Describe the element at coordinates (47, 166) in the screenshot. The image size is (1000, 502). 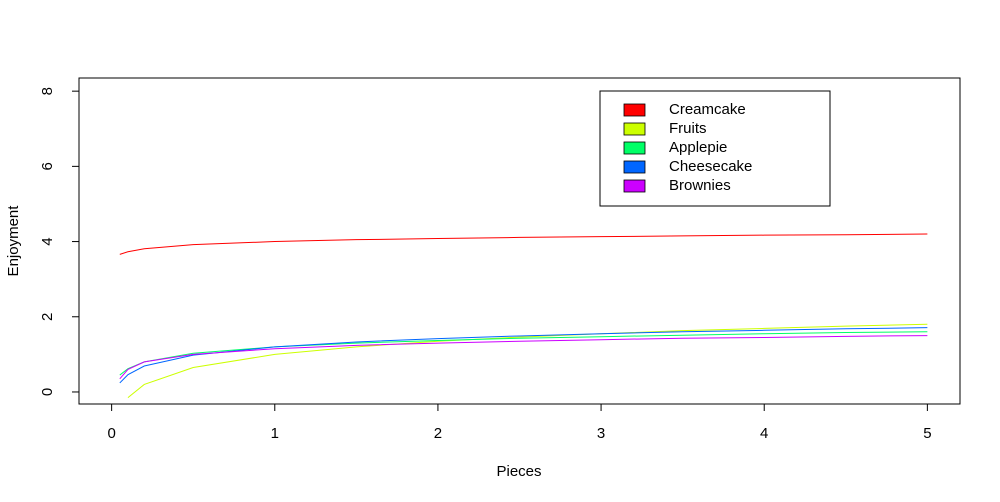
I see `y-tick-label: 6` at that location.